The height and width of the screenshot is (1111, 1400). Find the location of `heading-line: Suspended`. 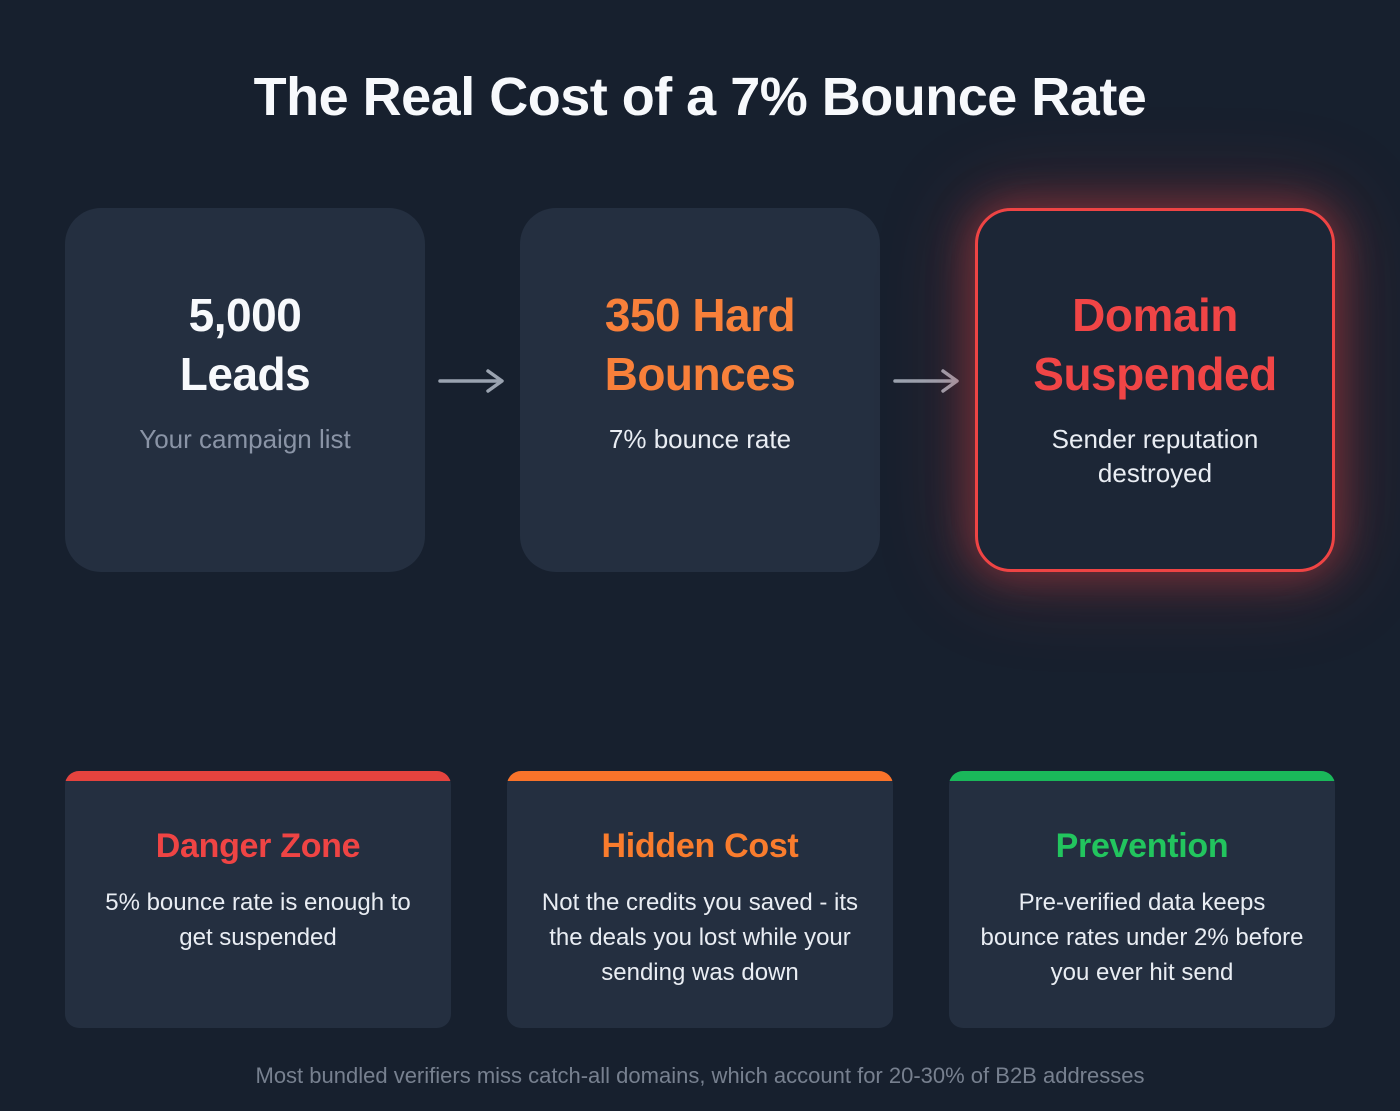

heading-line: Suspended is located at coordinates (1155, 373).